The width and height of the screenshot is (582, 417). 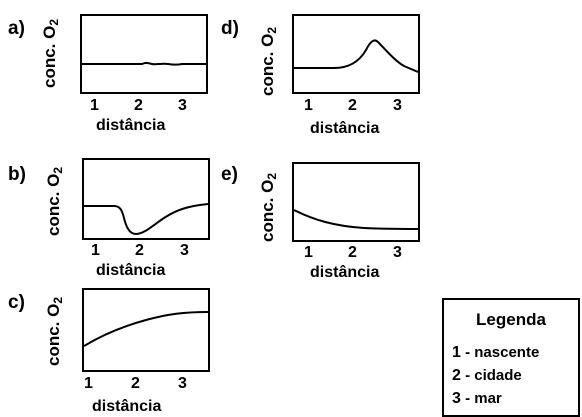 What do you see at coordinates (229, 174) in the screenshot?
I see `panel-letter: e)` at bounding box center [229, 174].